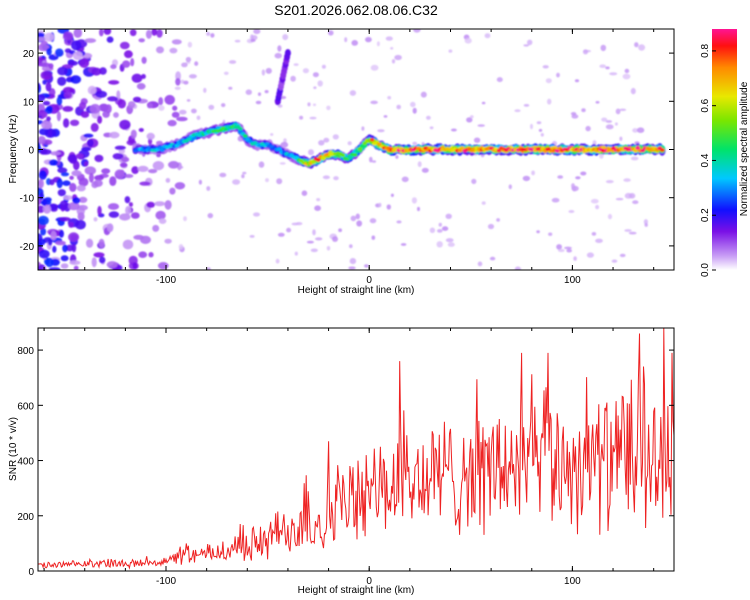 The height and width of the screenshot is (600, 750). I want to click on y-tick-label: 800, so click(25, 351).